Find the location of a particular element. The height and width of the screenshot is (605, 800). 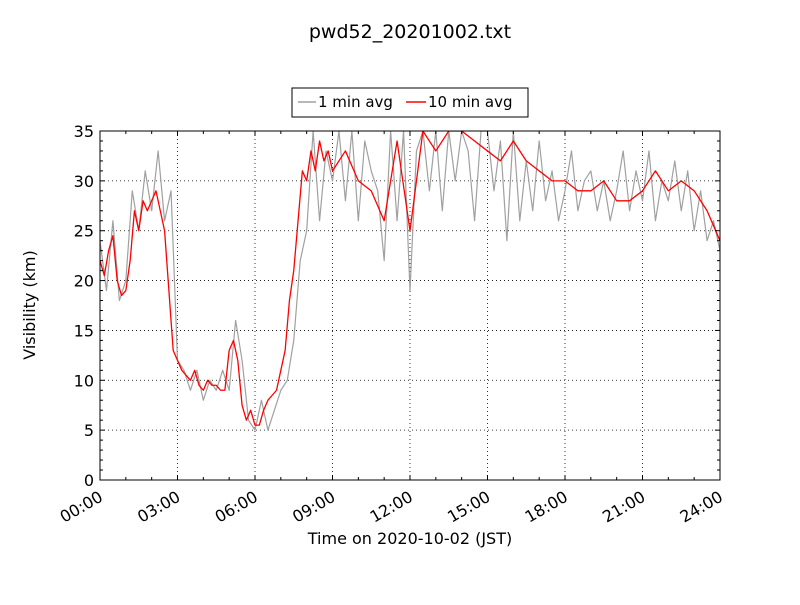

y-tick-label: 5 is located at coordinates (89, 430).